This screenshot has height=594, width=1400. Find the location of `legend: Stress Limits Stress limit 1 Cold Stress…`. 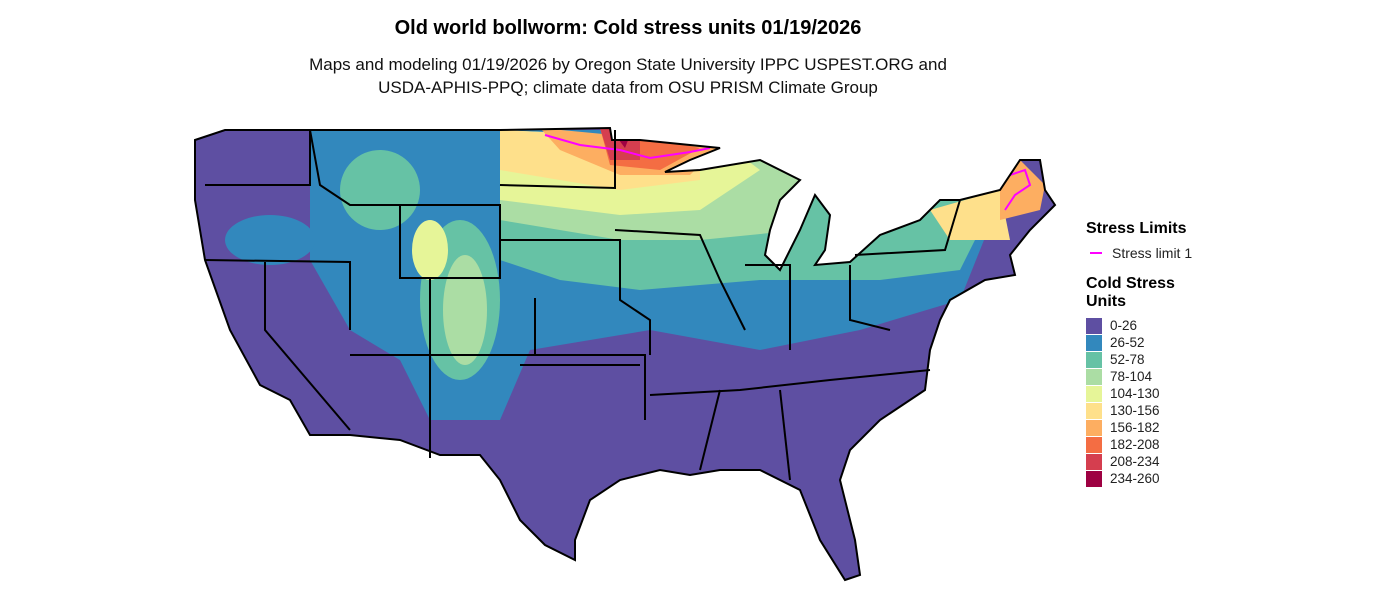

legend: Stress Limits Stress limit 1 Cold Stress… is located at coordinates (1151, 353).